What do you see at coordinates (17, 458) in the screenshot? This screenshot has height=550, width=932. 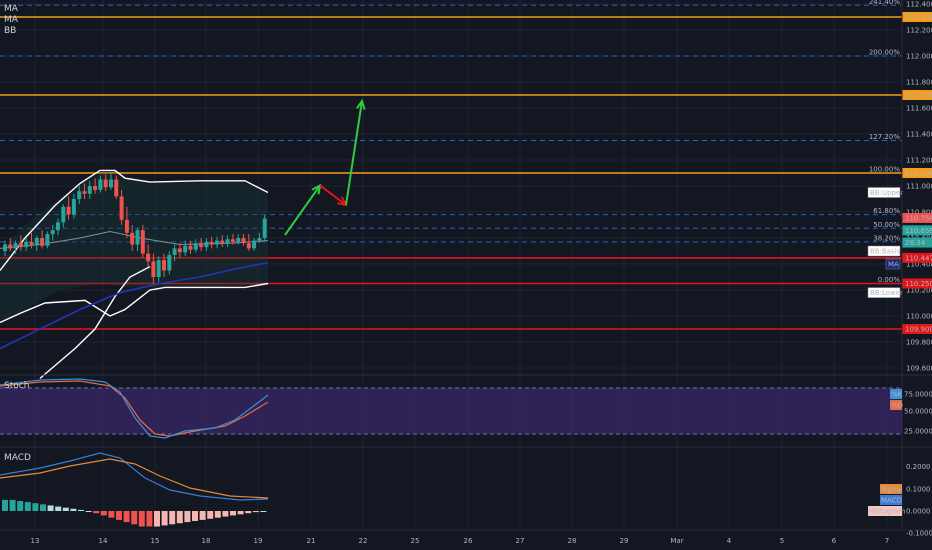 I see `macd-label: MACD` at bounding box center [17, 458].